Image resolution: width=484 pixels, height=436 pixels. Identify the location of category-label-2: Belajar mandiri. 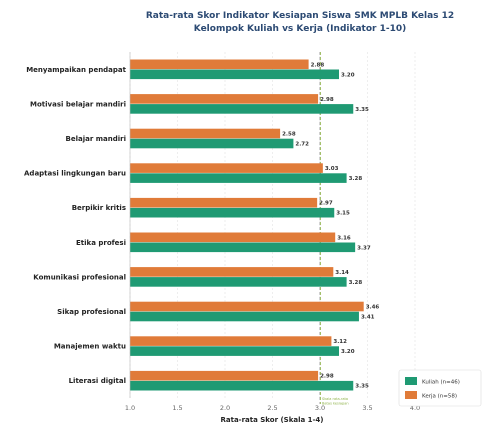
(96, 139).